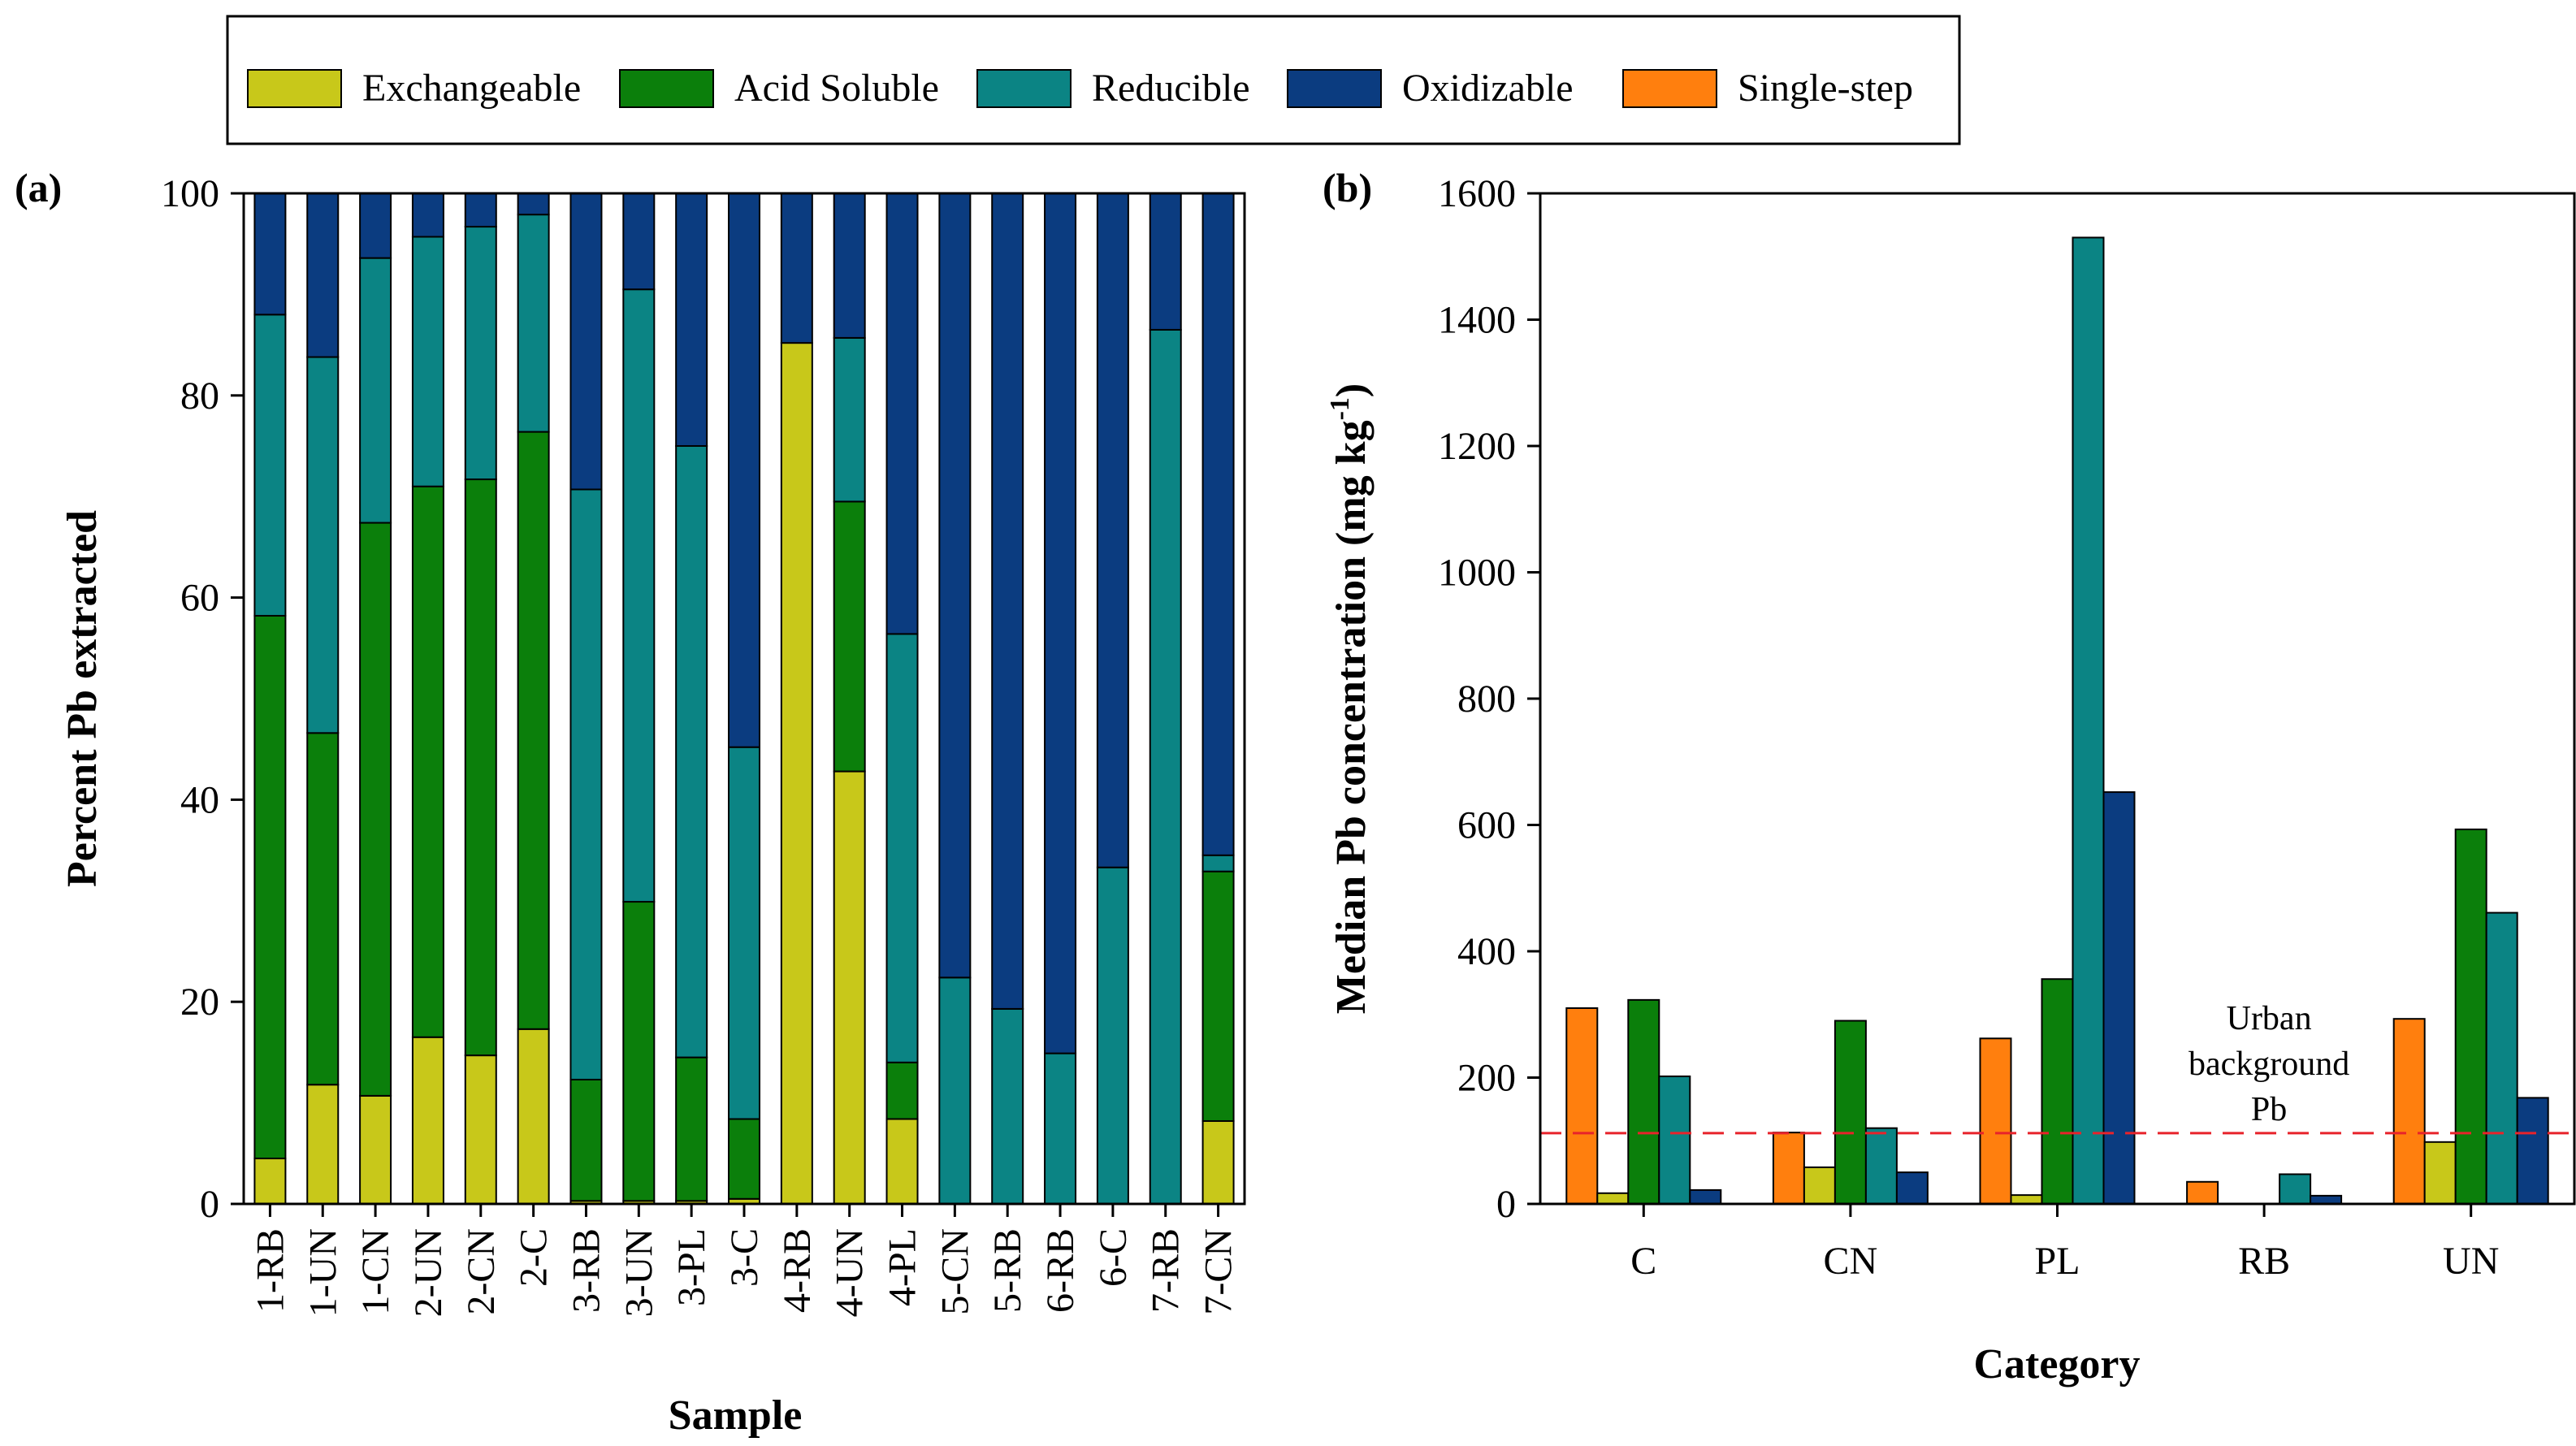 This screenshot has width=2576, height=1446. What do you see at coordinates (744, 470) in the screenshot?
I see `bar-a-3-c-oxidizable` at bounding box center [744, 470].